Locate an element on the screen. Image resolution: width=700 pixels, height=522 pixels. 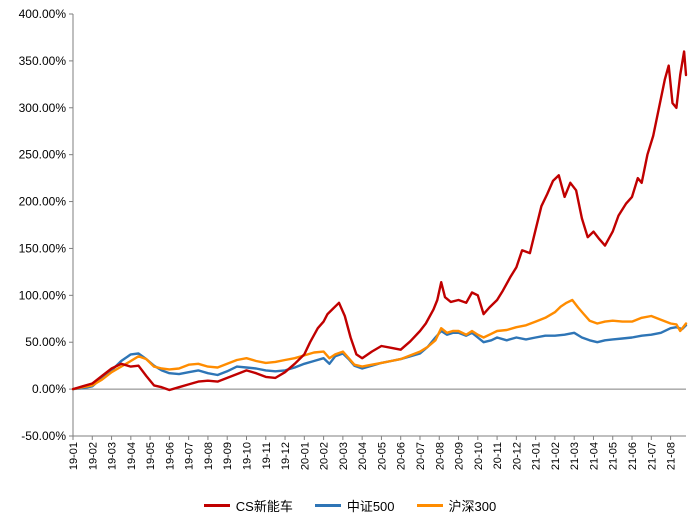
legend: CS新能车 中证500 沪深300 is located at coordinates (350, 505).